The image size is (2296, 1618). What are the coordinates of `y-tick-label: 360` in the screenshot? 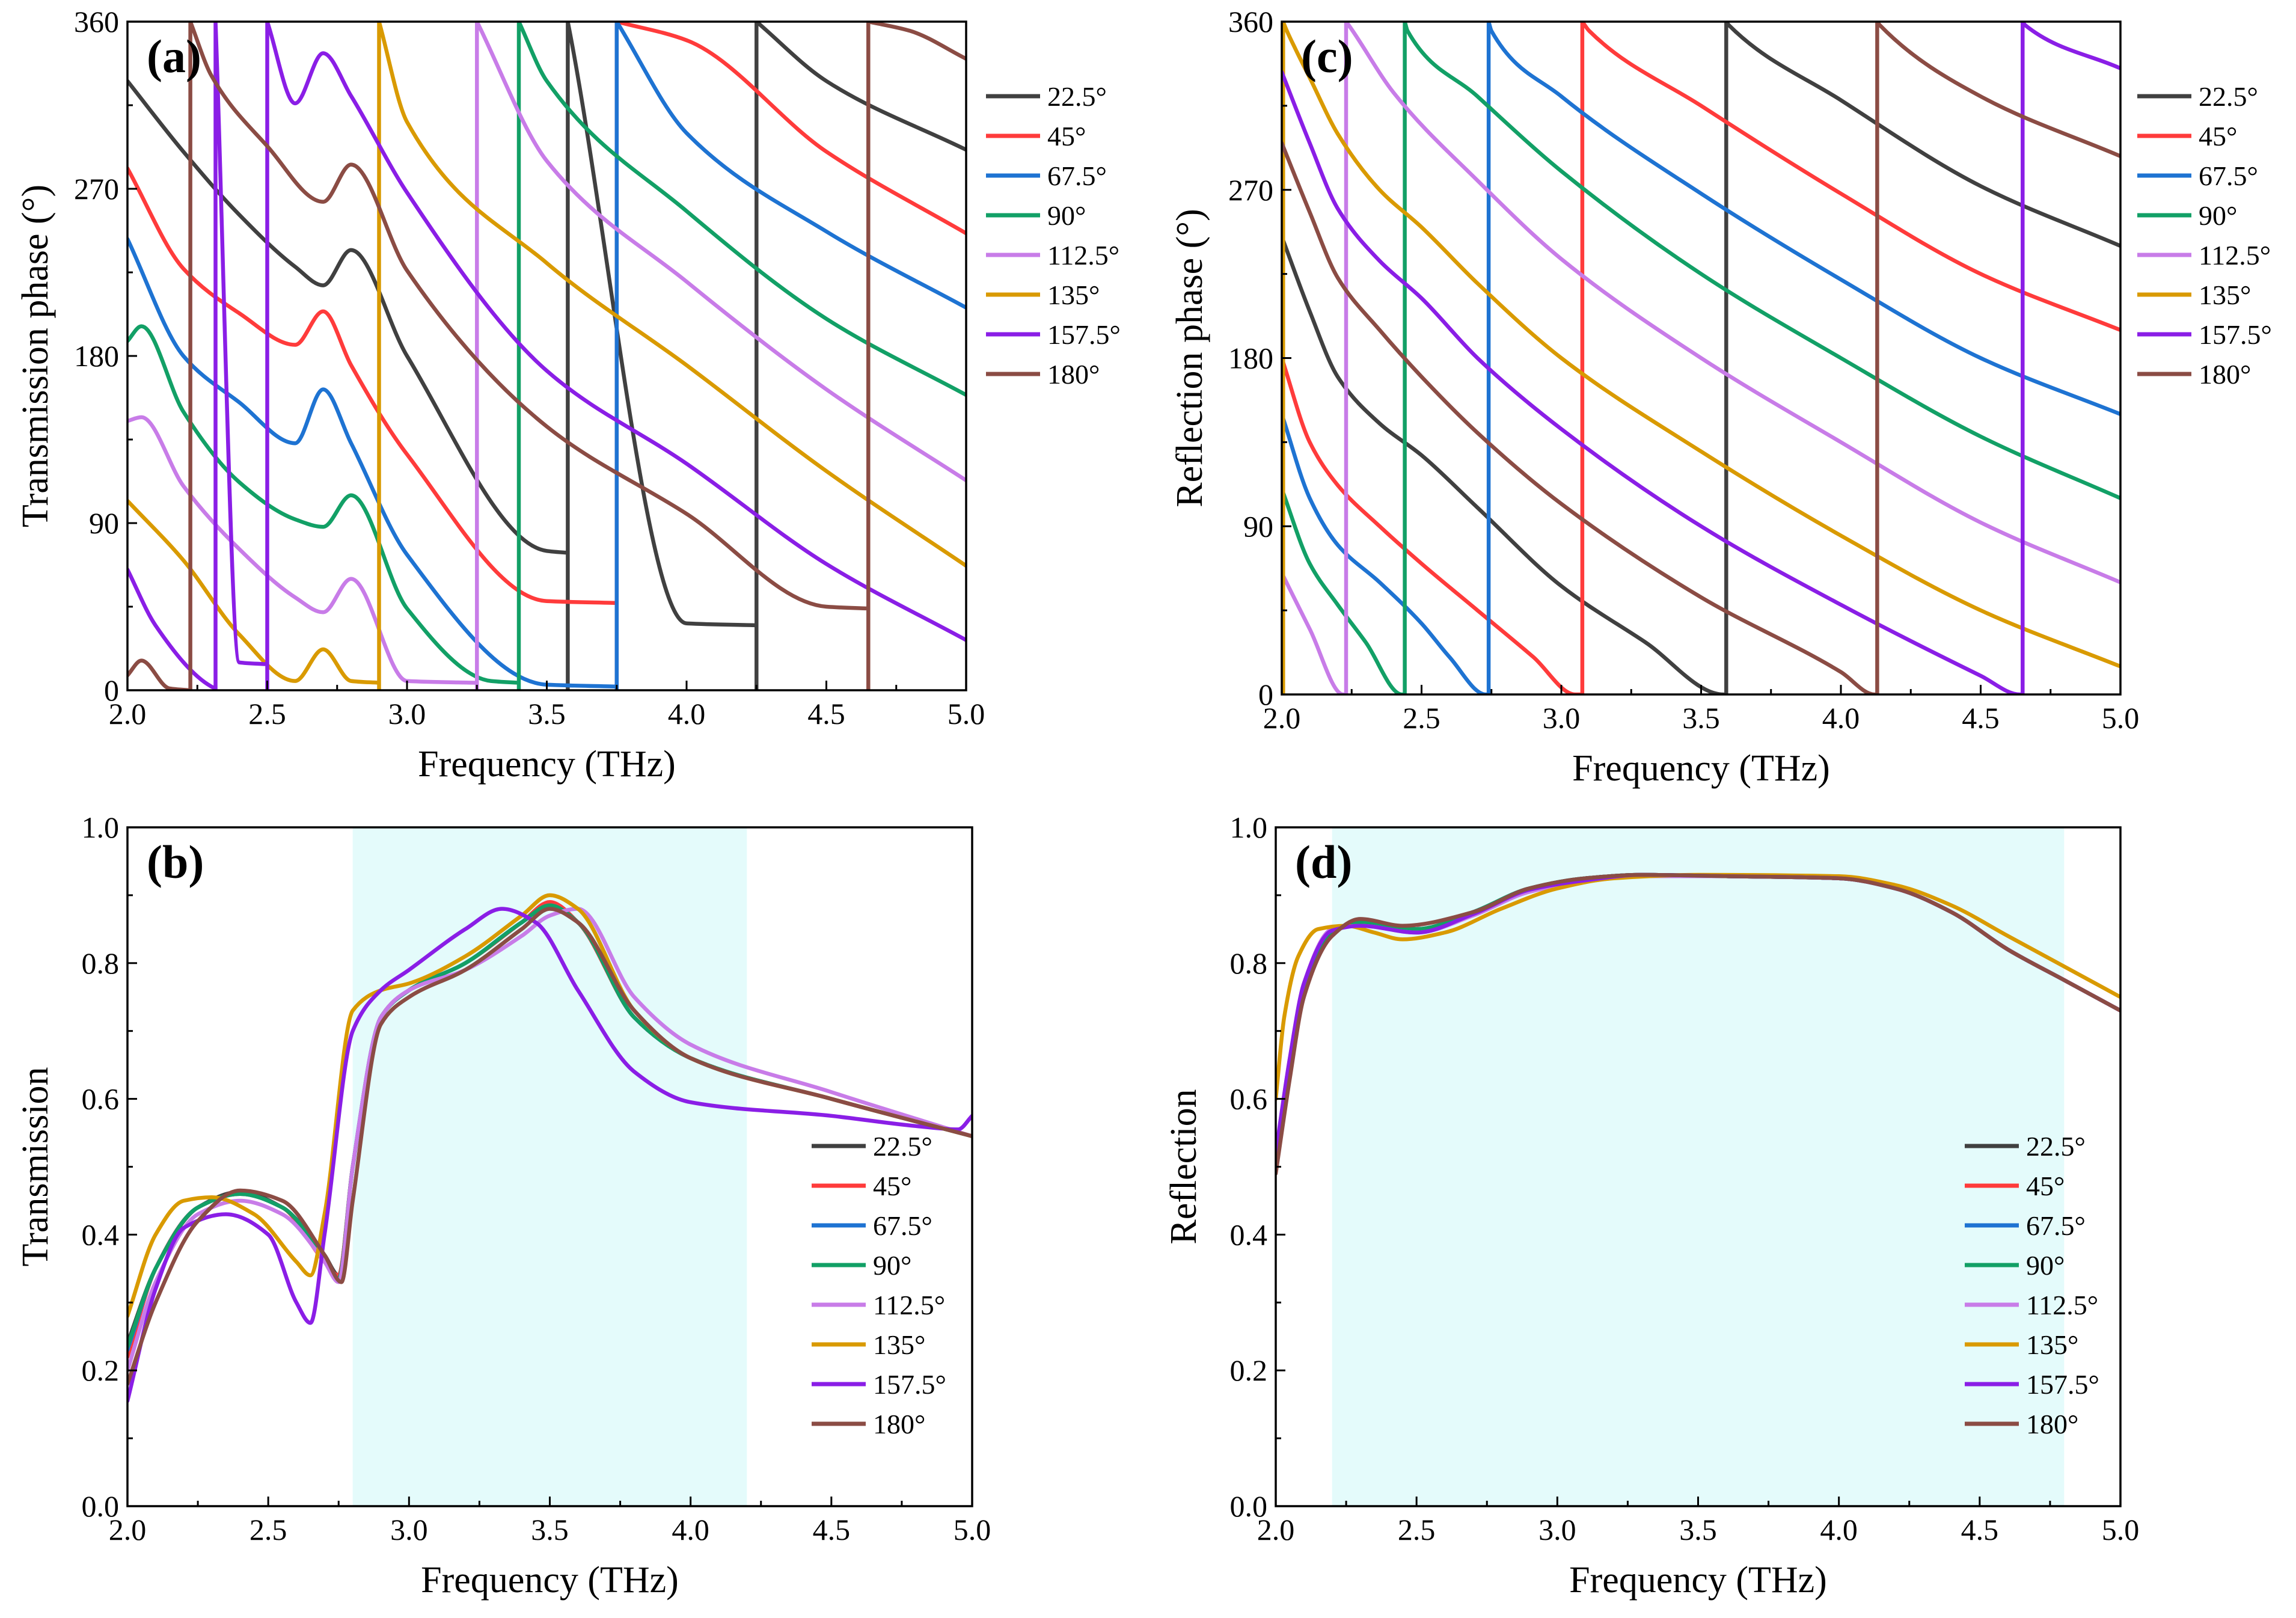 It's located at (96, 21).